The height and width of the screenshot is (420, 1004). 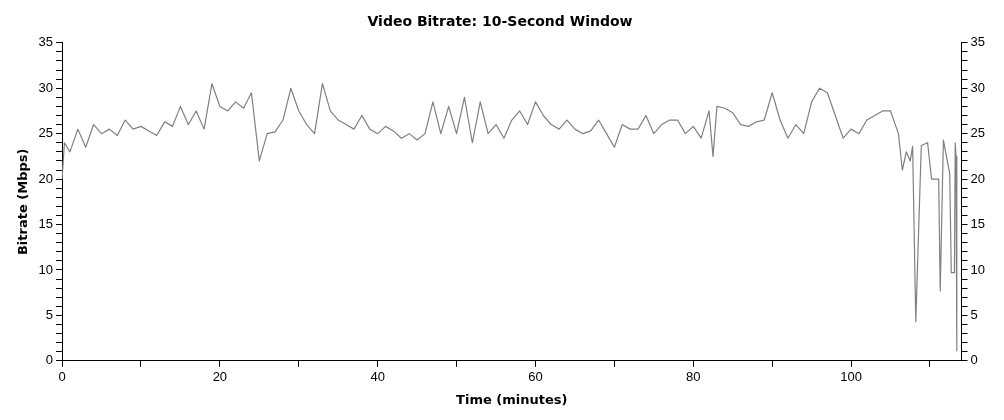 I want to click on y-tick-label: 10, so click(x=46, y=269).